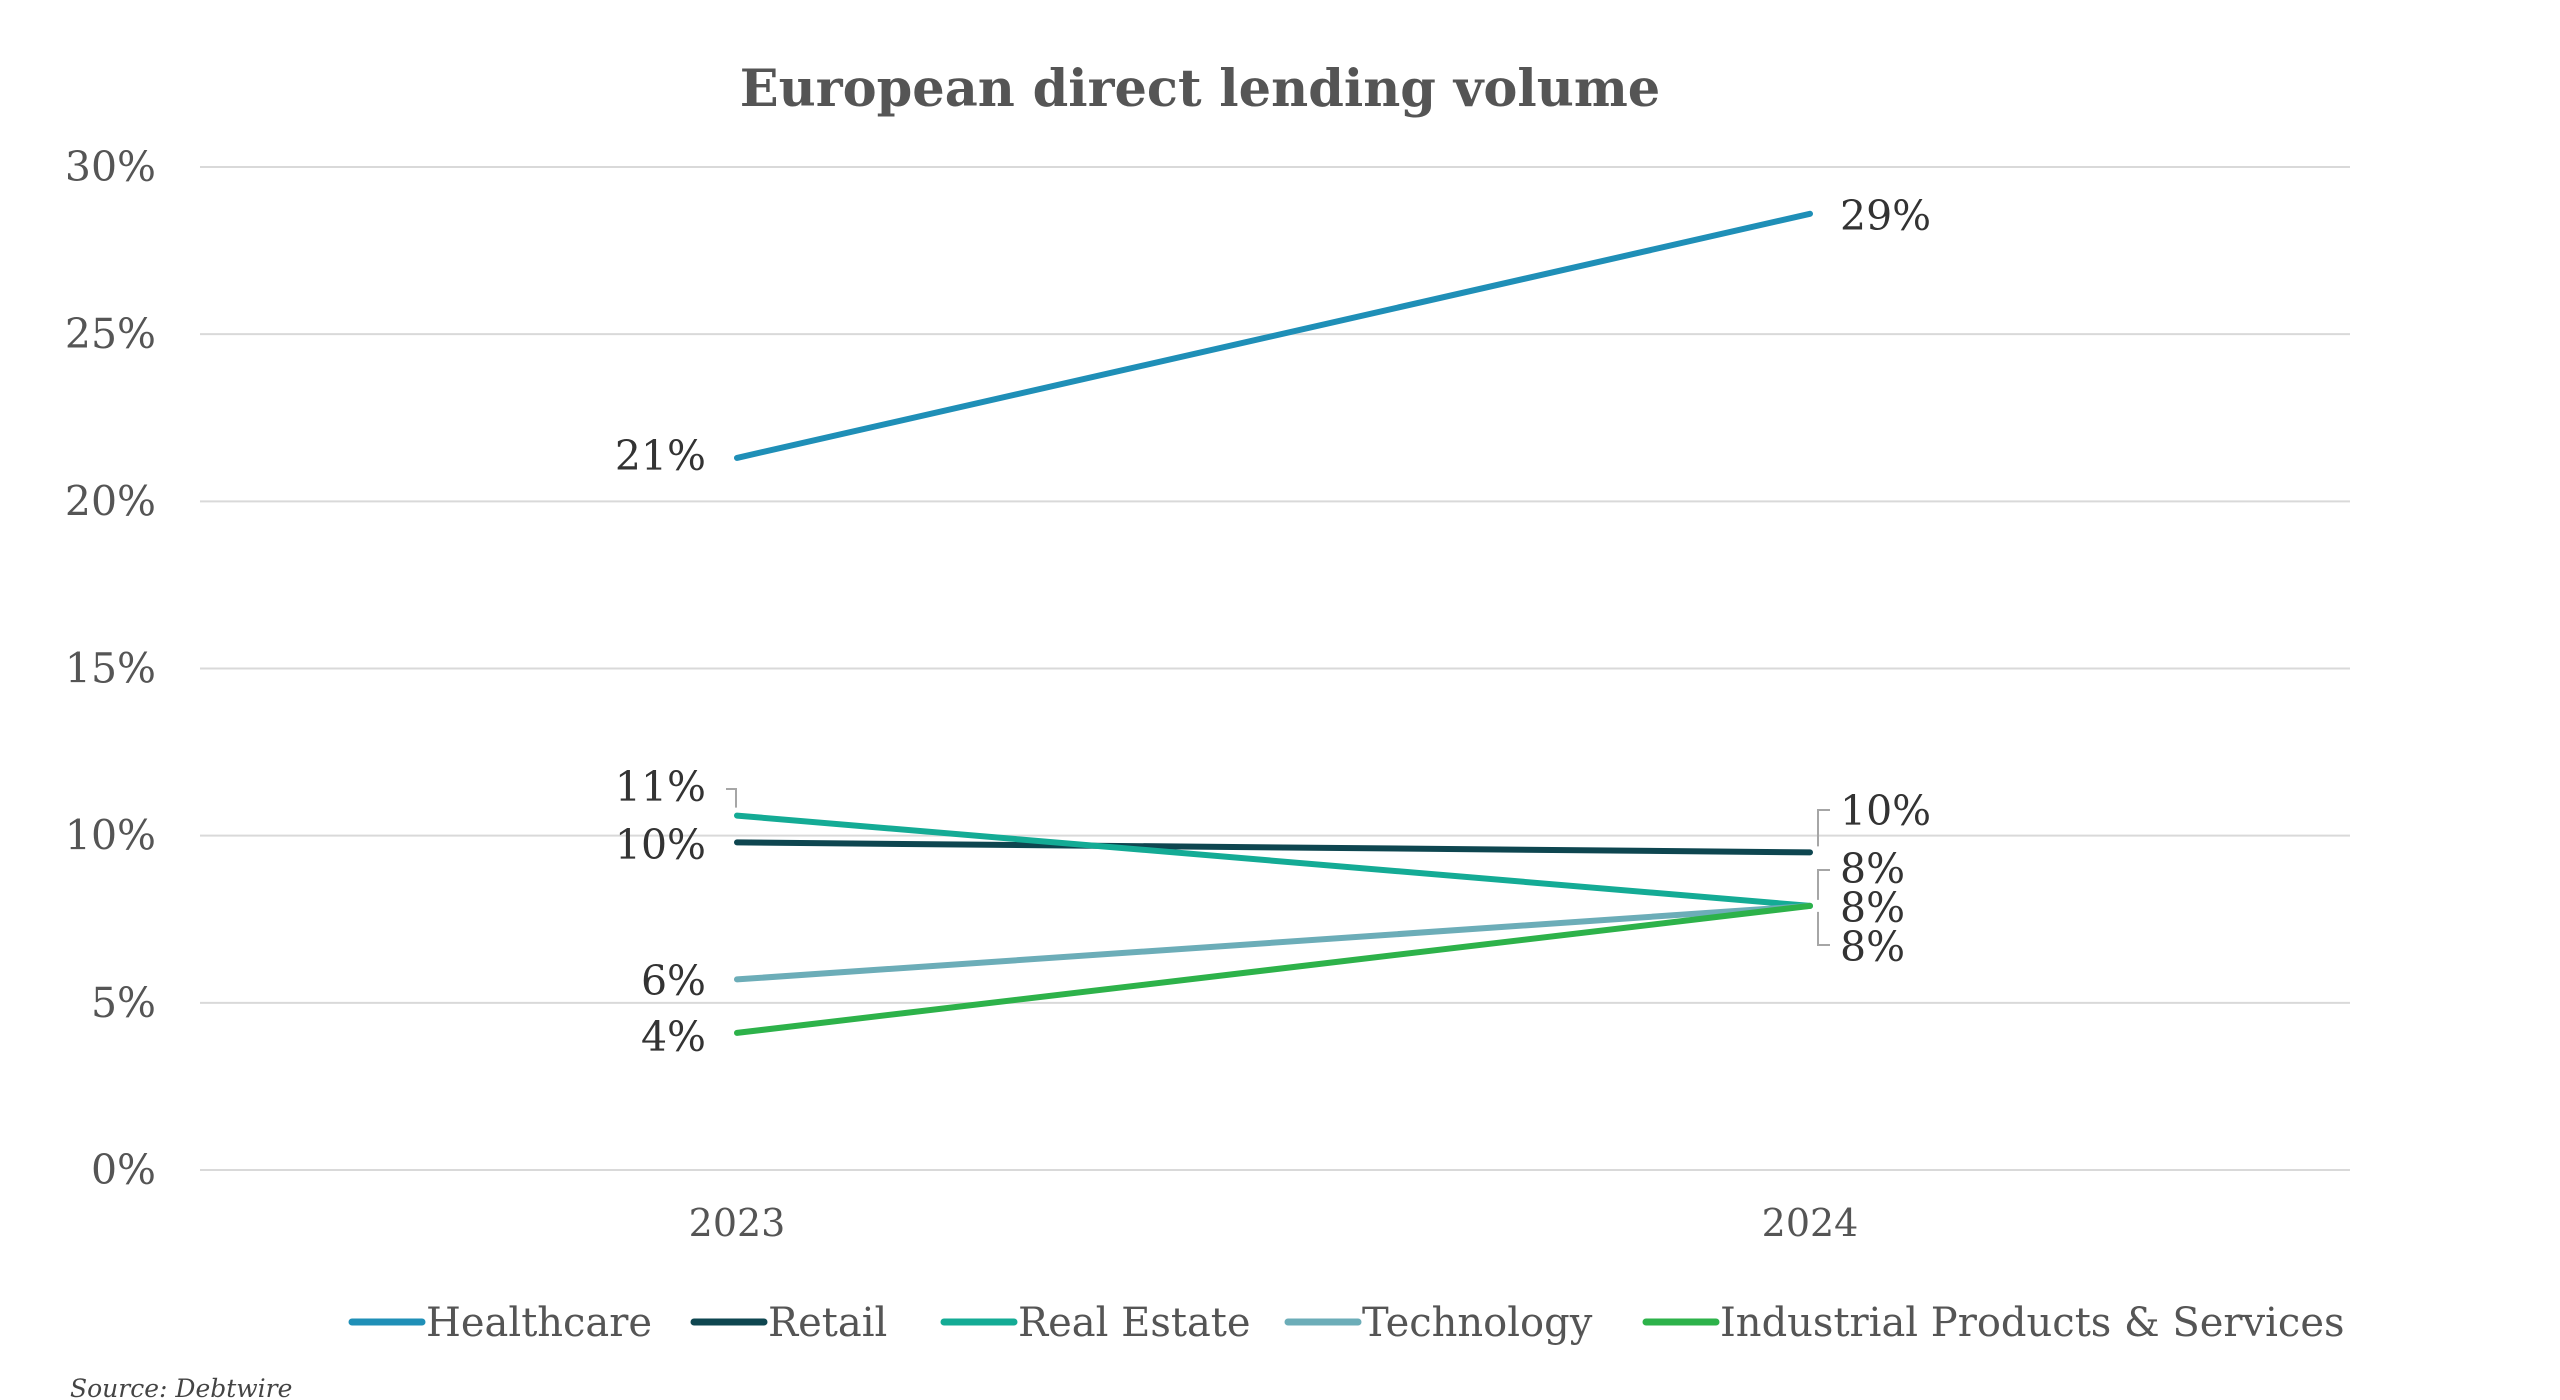 The height and width of the screenshot is (1400, 2560). Describe the element at coordinates (1274, 1223) in the screenshot. I see `x-axis-ticks: 2023 2024` at that location.